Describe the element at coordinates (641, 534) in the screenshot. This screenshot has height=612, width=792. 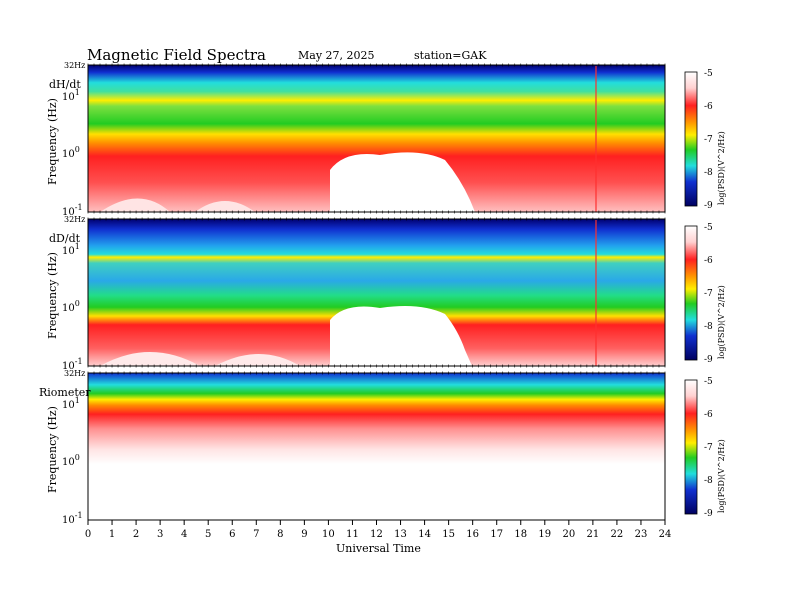
I see `x-tick-label: 23` at that location.